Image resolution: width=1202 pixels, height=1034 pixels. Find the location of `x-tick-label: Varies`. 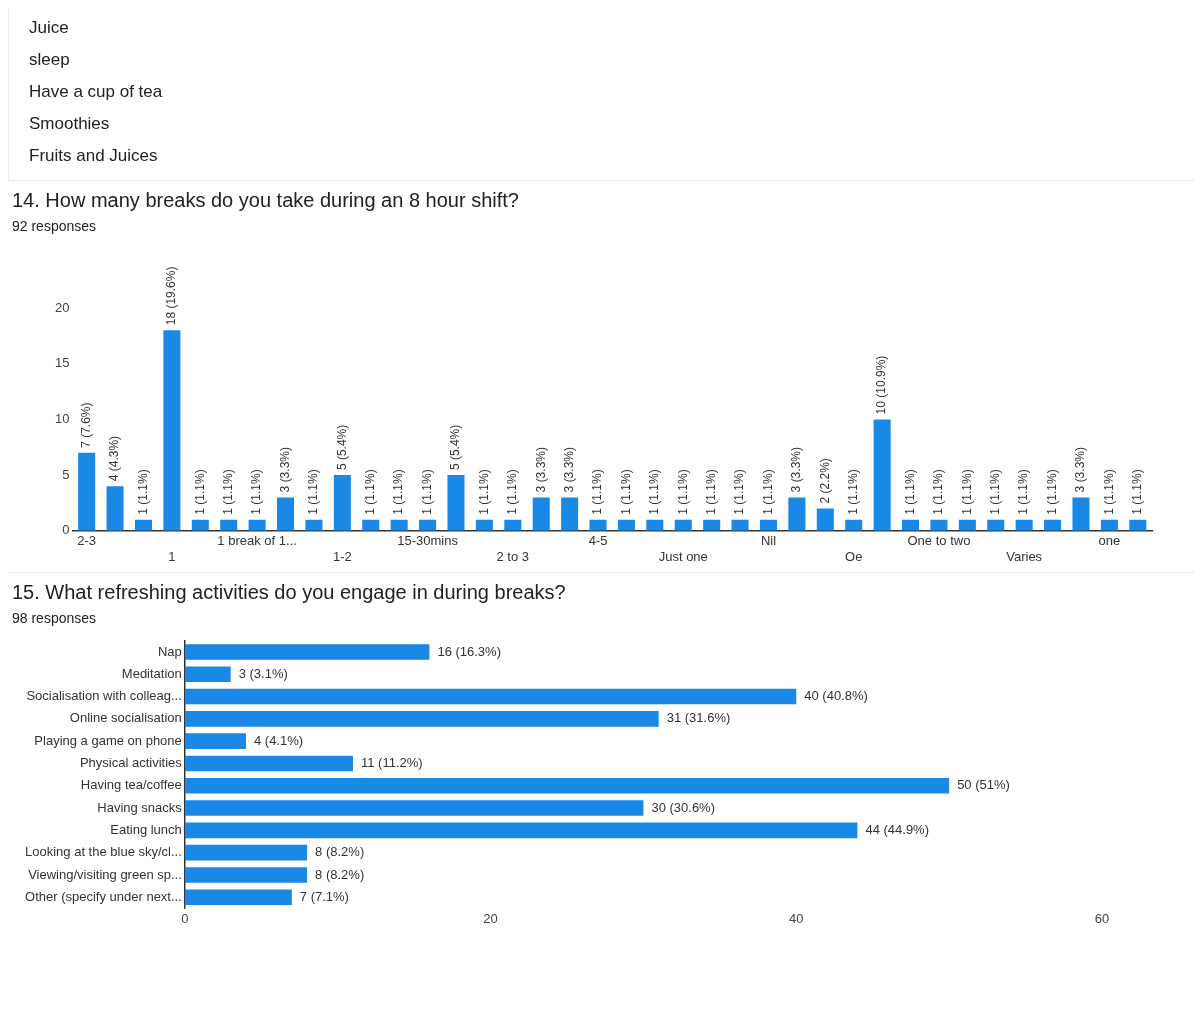

x-tick-label: Varies is located at coordinates (1024, 556).